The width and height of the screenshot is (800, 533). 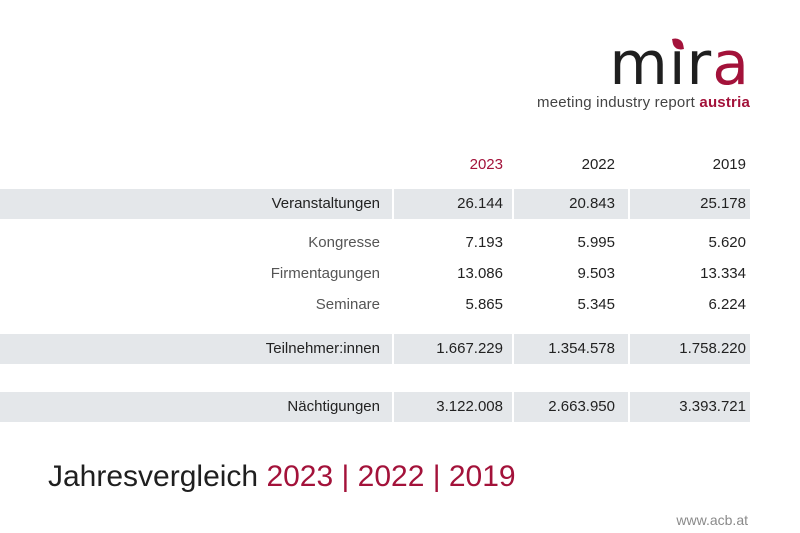 I want to click on row-label: Seminare, so click(x=347, y=304).